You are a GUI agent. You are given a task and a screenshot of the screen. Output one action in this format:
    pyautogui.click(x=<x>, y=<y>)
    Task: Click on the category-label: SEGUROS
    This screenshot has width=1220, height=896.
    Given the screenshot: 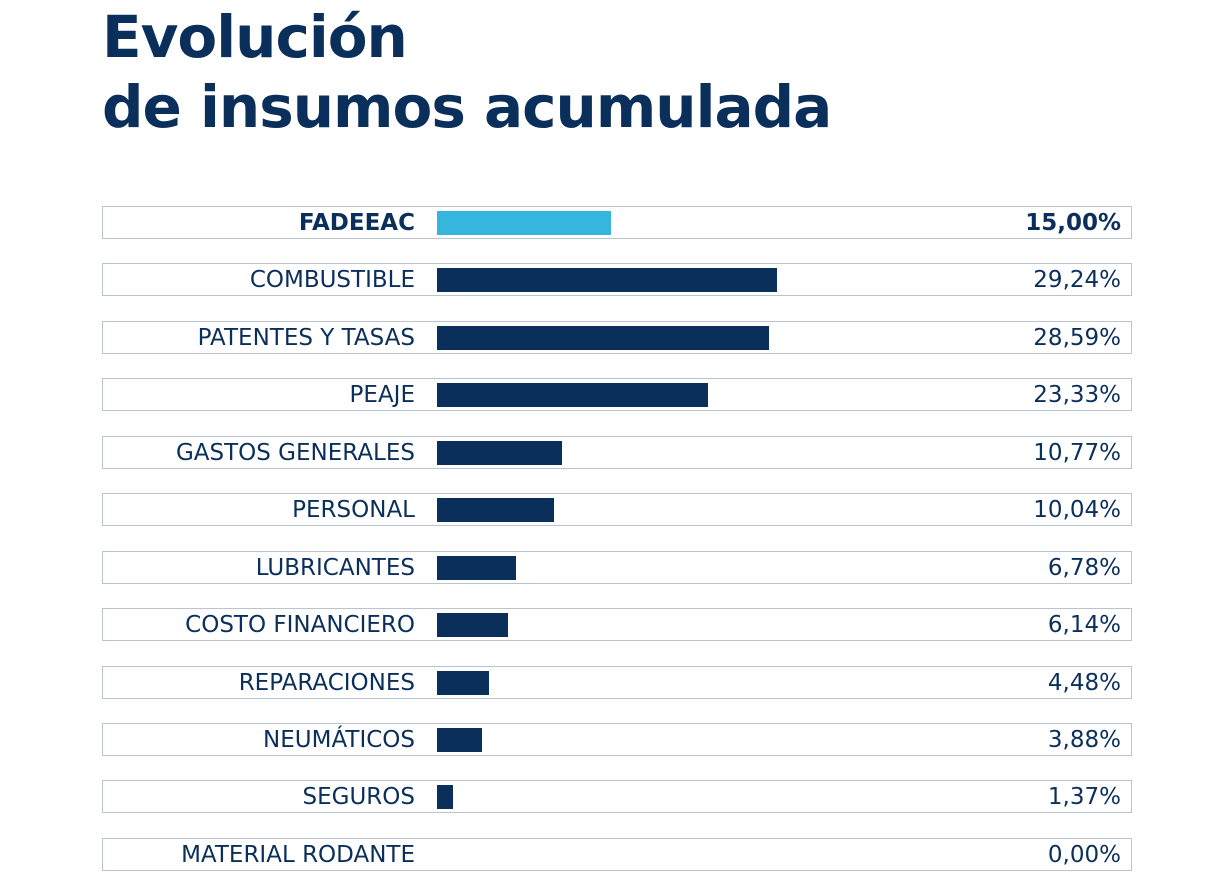 What is the action you would take?
    pyautogui.click(x=358, y=797)
    